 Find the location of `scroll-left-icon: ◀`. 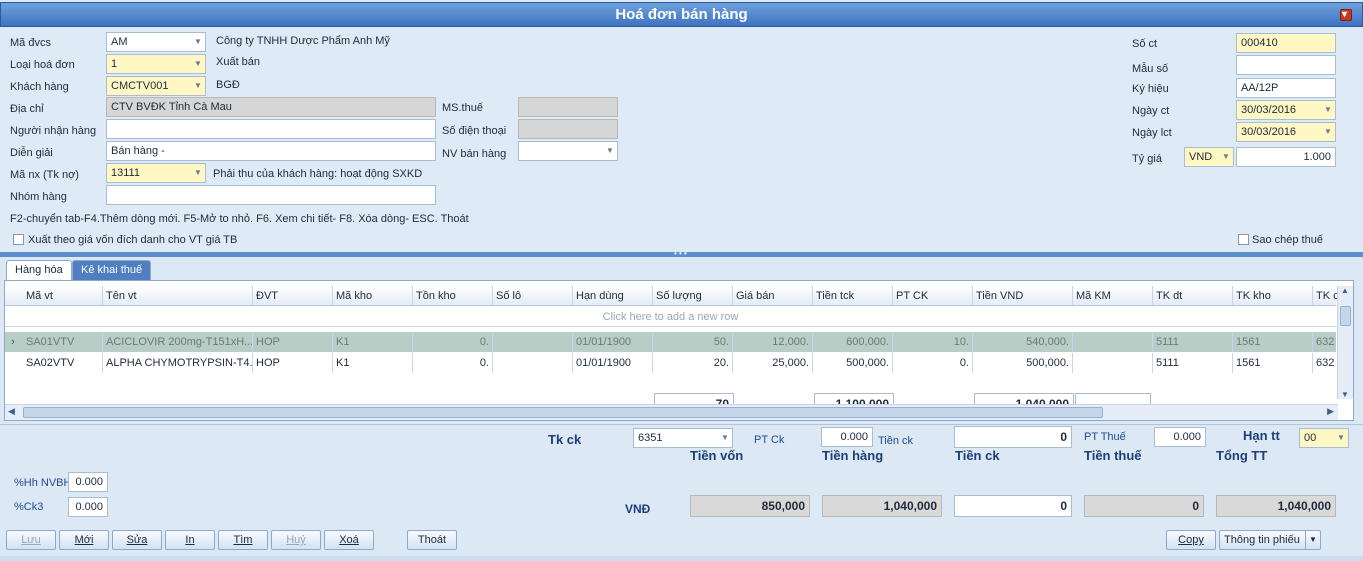

scroll-left-icon: ◀ is located at coordinates (11, 411).